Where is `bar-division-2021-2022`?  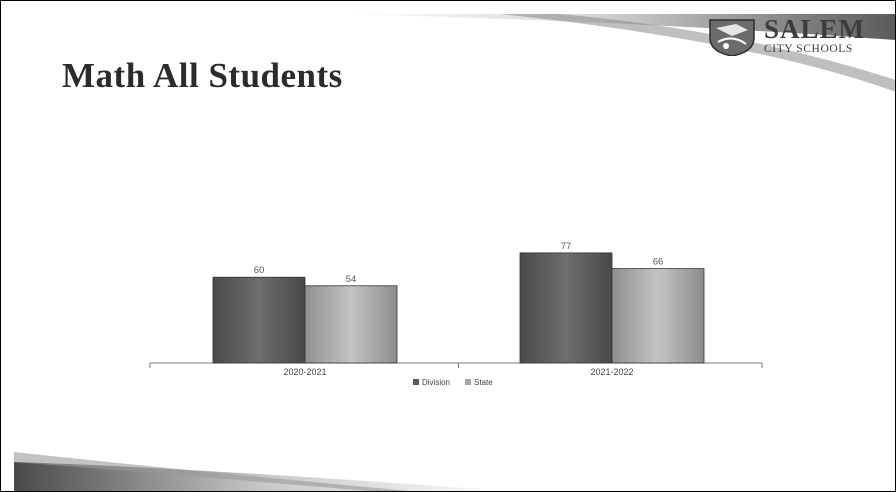 bar-division-2021-2022 is located at coordinates (566, 308).